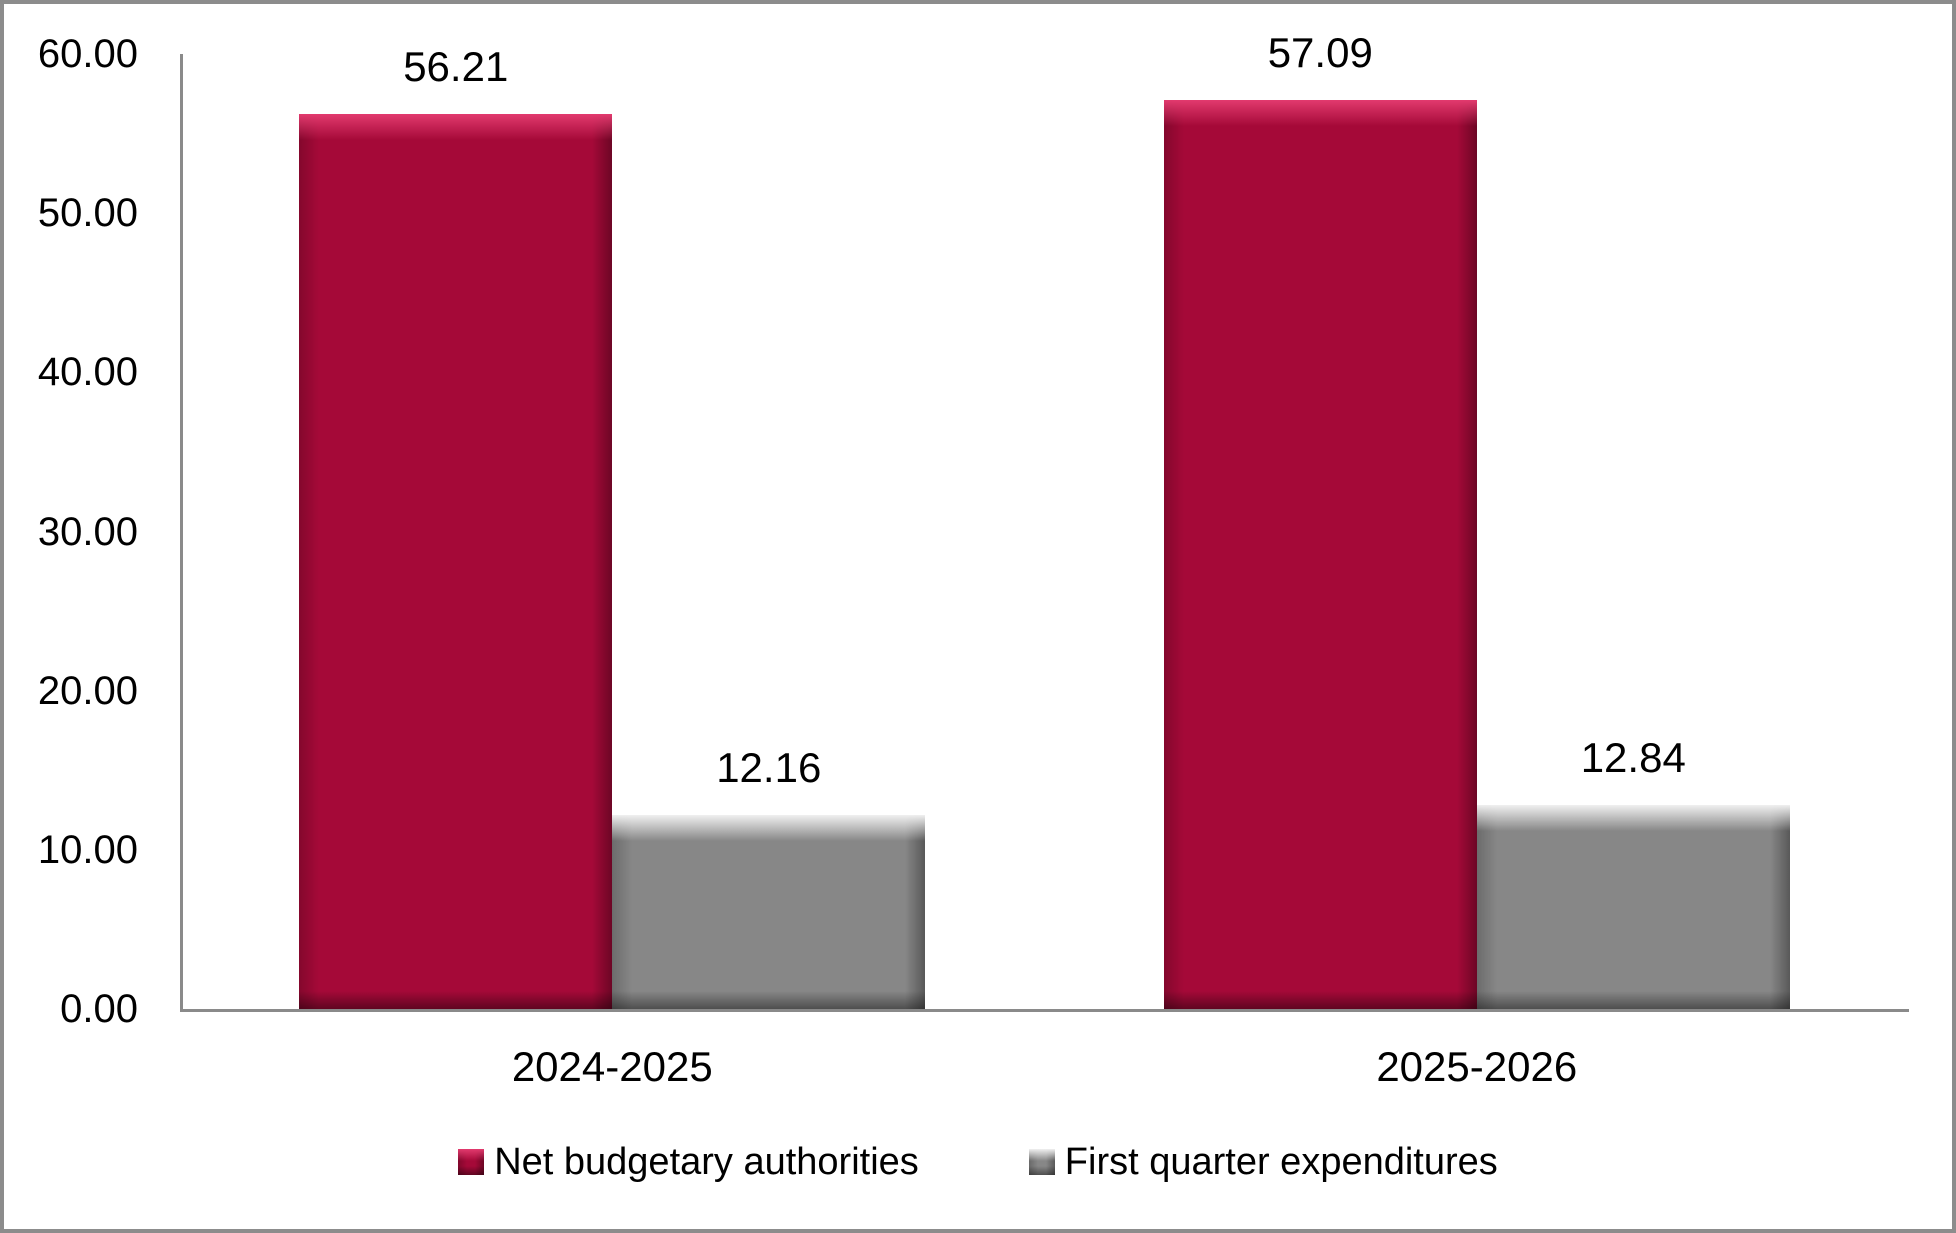  Describe the element at coordinates (1320, 53) in the screenshot. I see `data-label: 57.09` at that location.